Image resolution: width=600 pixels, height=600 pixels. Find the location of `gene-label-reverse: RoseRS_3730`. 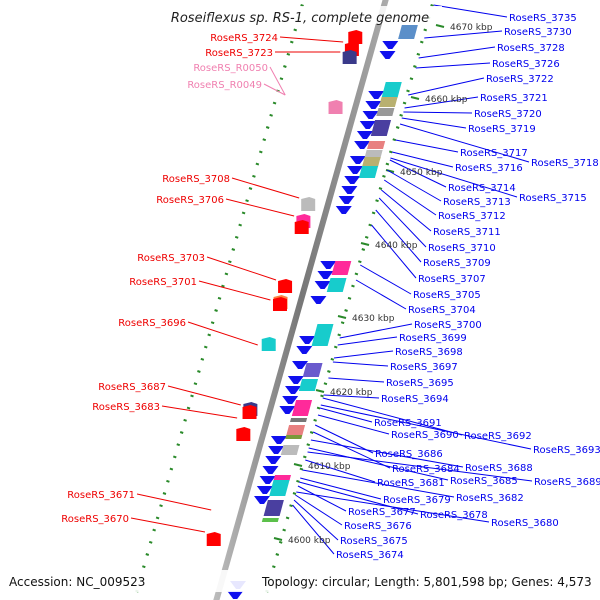

gene-label-reverse: RoseRS_3730 is located at coordinates (538, 32).